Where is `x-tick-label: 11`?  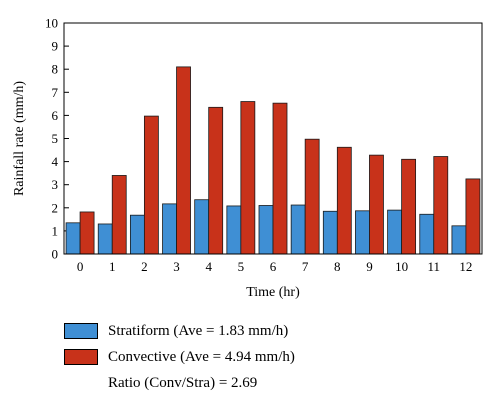
x-tick-label: 11 is located at coordinates (434, 266).